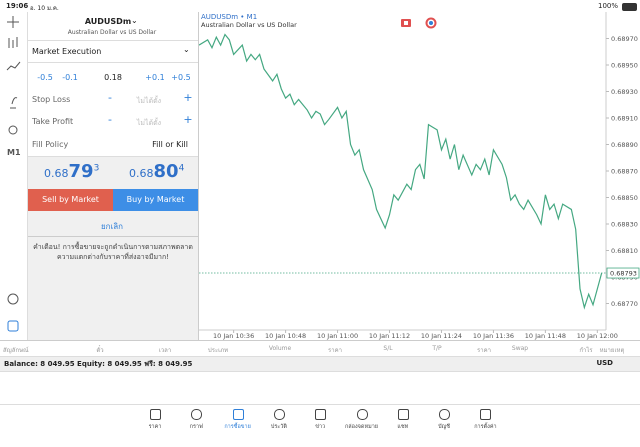  Describe the element at coordinates (170, 144) in the screenshot. I see `fill-policy-value: Fill or Kill` at that location.